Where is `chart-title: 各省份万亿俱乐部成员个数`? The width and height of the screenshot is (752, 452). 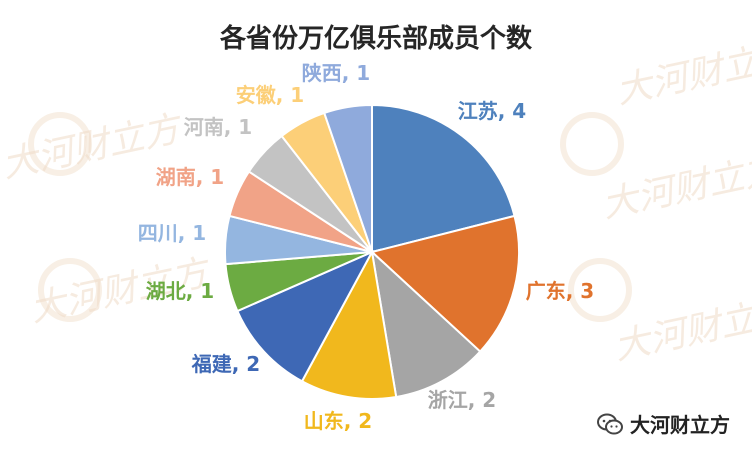
chart-title: 各省份万亿俱乐部成员个数 is located at coordinates (375, 39).